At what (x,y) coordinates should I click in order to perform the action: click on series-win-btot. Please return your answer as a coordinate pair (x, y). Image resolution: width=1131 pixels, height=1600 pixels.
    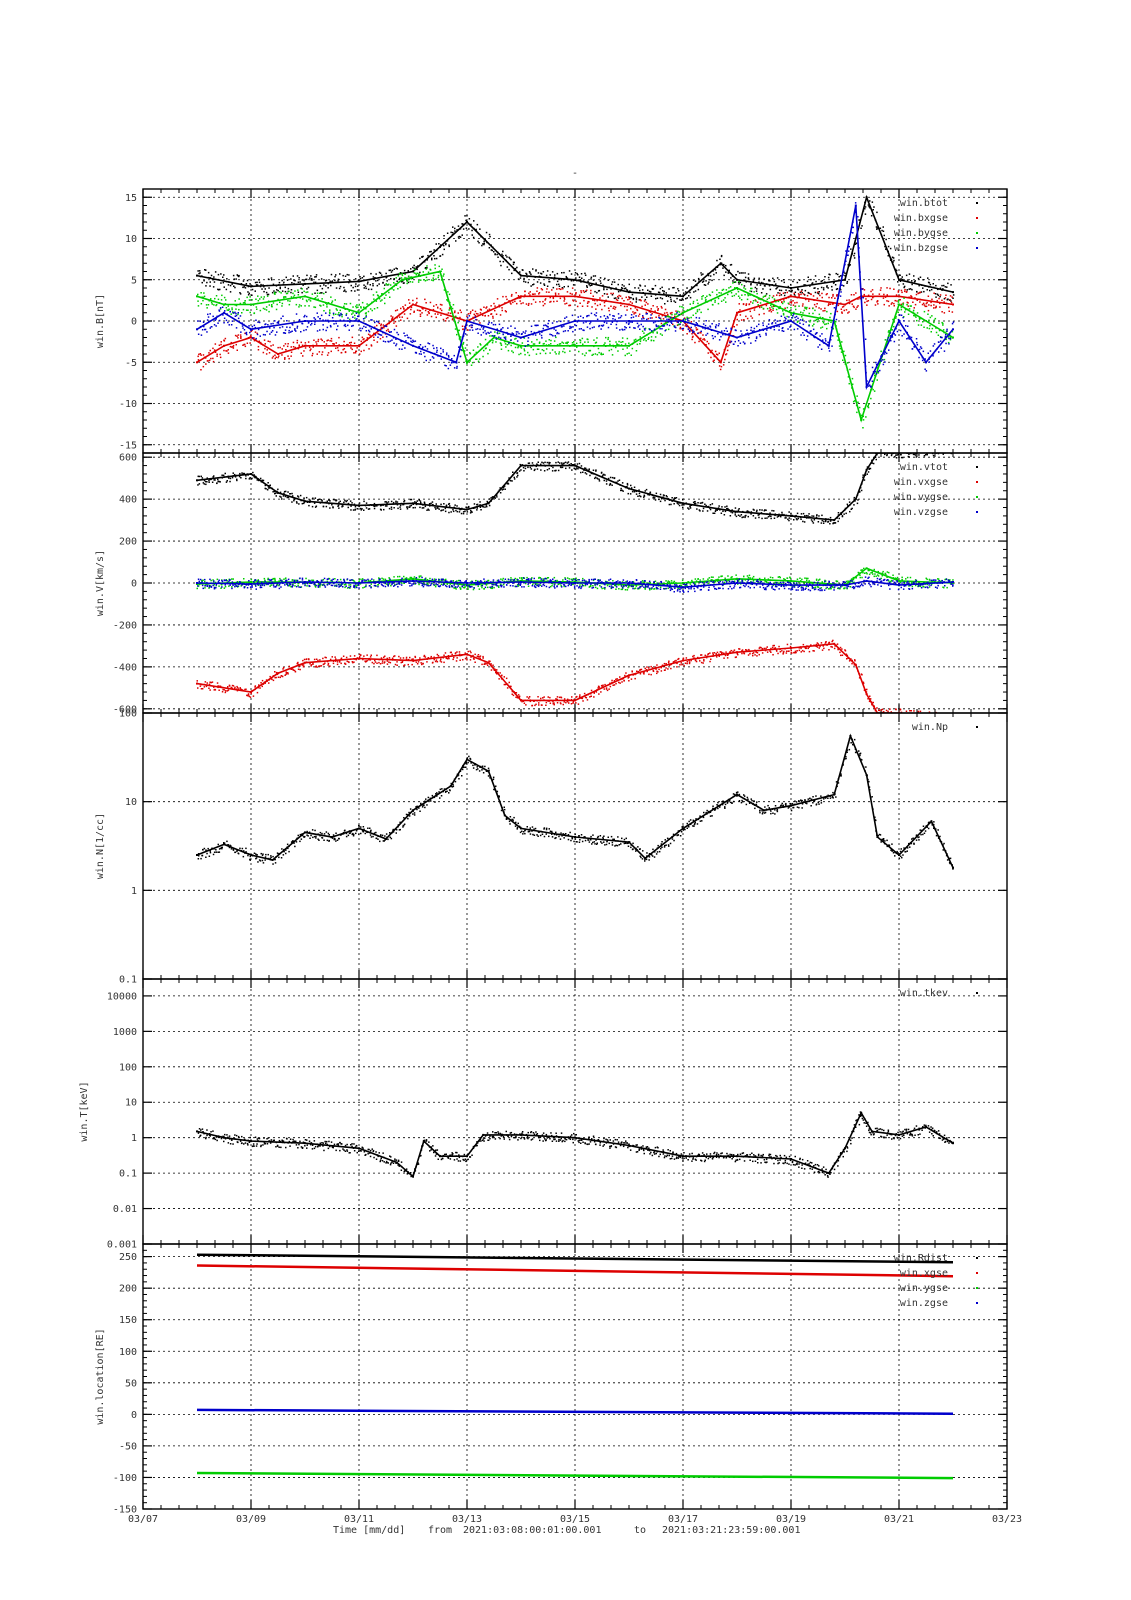
    Looking at the image, I should click on (575, 249).